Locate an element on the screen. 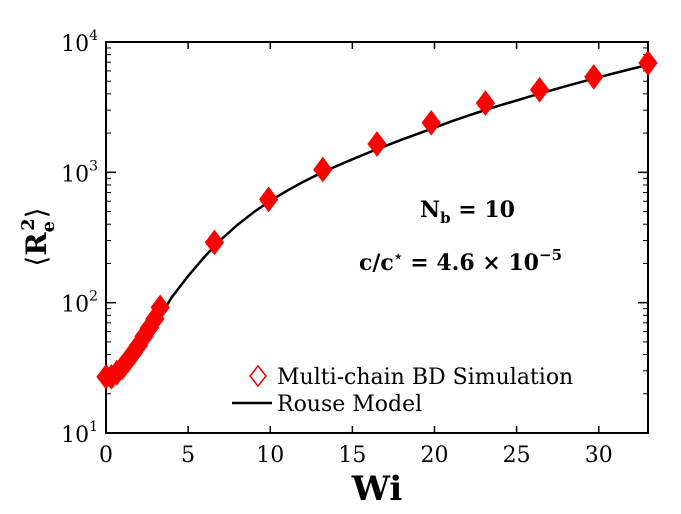  legend: Multi-chain BD Simulation Rouse Model is located at coordinates (402, 390).